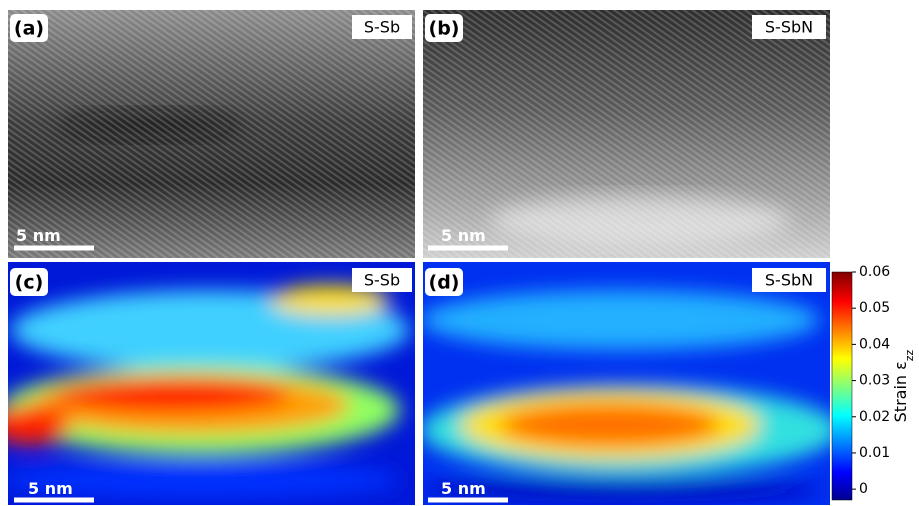 Image resolution: width=919 pixels, height=506 pixels. I want to click on panel-label: (b), so click(444, 29).